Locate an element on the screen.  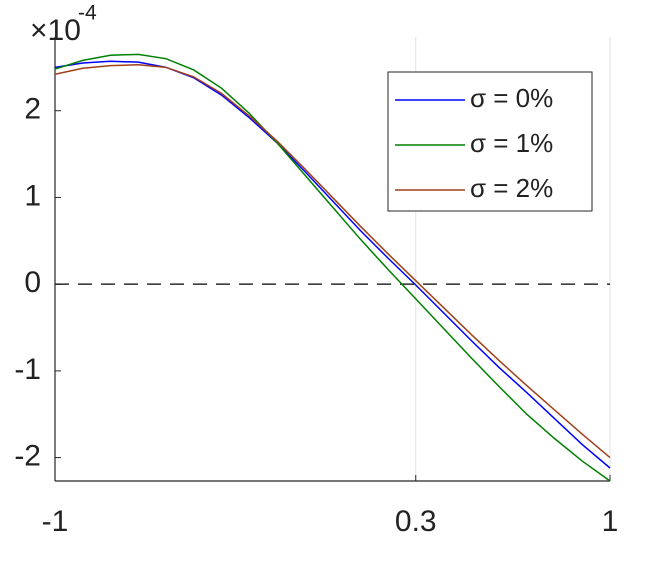
legend-label: σ = 0% is located at coordinates (511, 98).